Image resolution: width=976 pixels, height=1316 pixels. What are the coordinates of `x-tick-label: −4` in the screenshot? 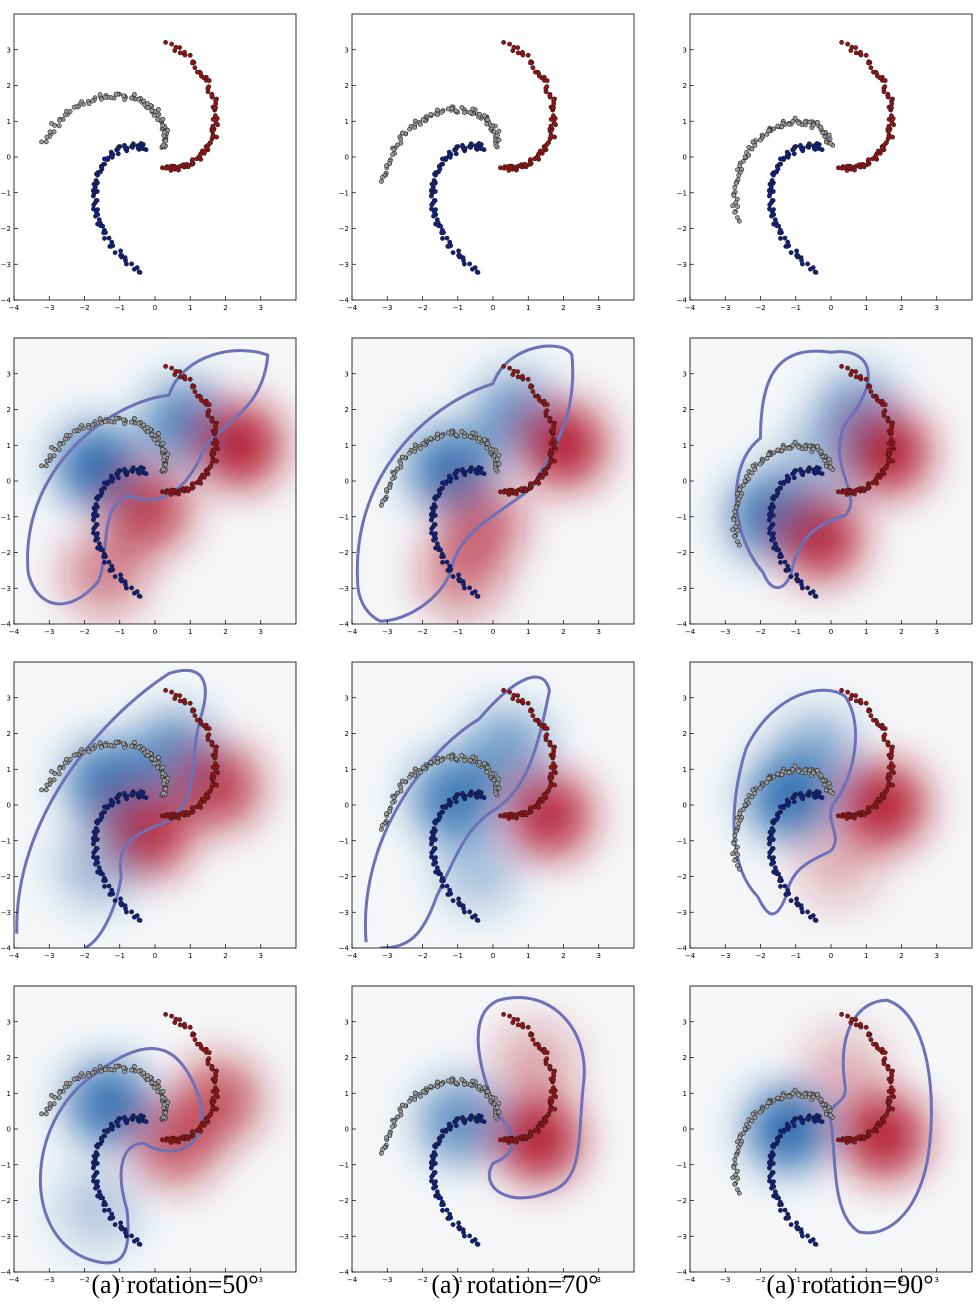 It's located at (14, 1280).